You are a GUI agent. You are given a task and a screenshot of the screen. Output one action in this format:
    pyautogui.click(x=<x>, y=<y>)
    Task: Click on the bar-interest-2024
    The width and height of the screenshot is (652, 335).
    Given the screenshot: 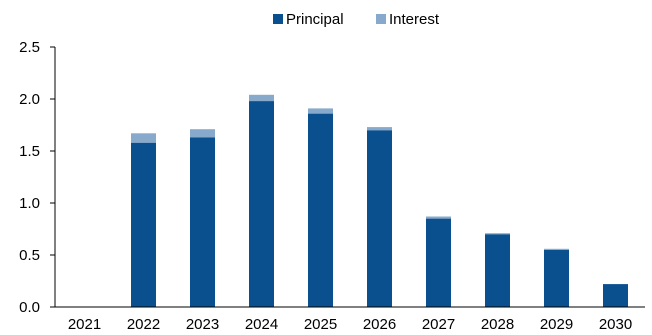 What is the action you would take?
    pyautogui.click(x=261, y=97)
    